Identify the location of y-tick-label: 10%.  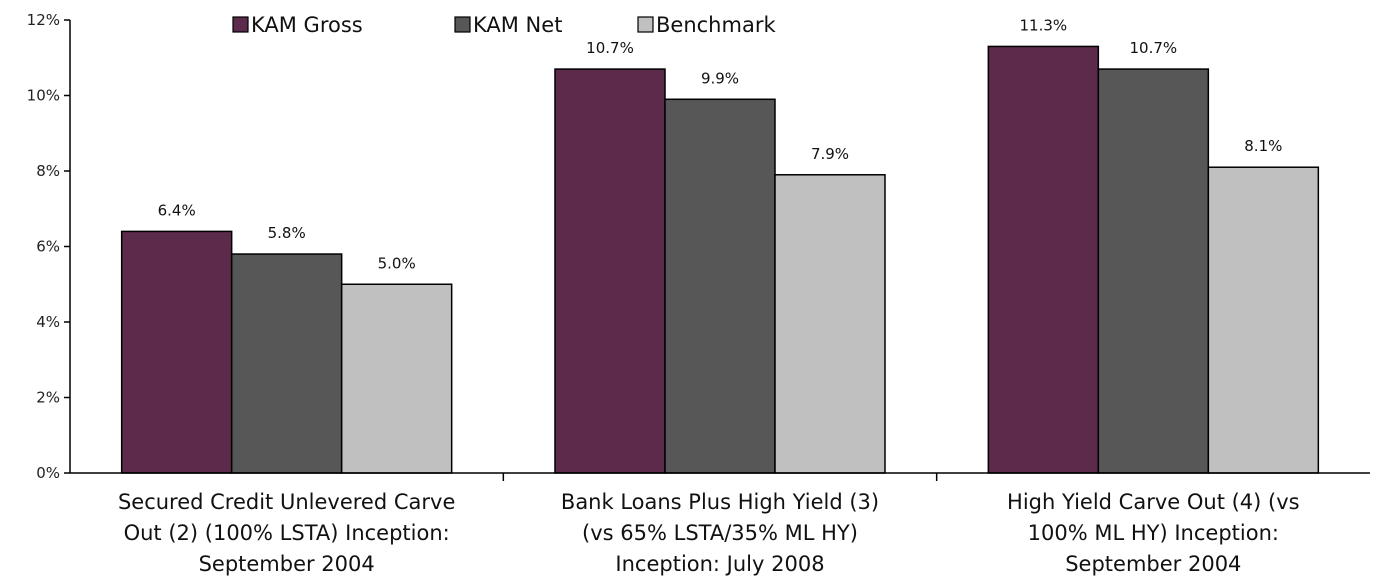
(43, 96).